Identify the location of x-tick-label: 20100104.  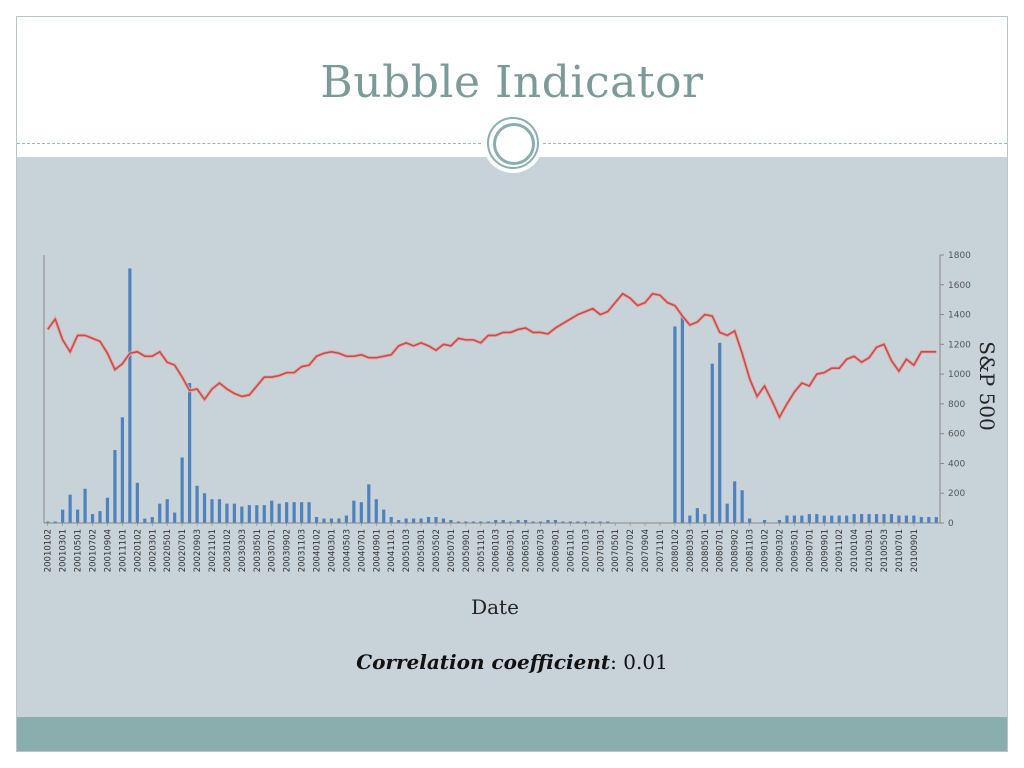
(855, 550).